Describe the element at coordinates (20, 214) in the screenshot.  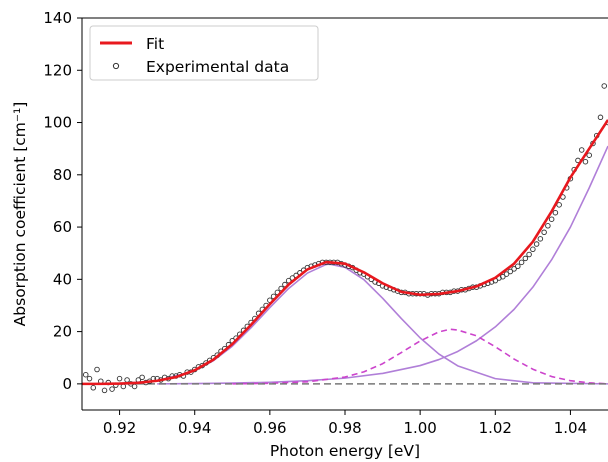
I see `y-axis-title: Absorption coefficient [cm⁻¹]` at that location.